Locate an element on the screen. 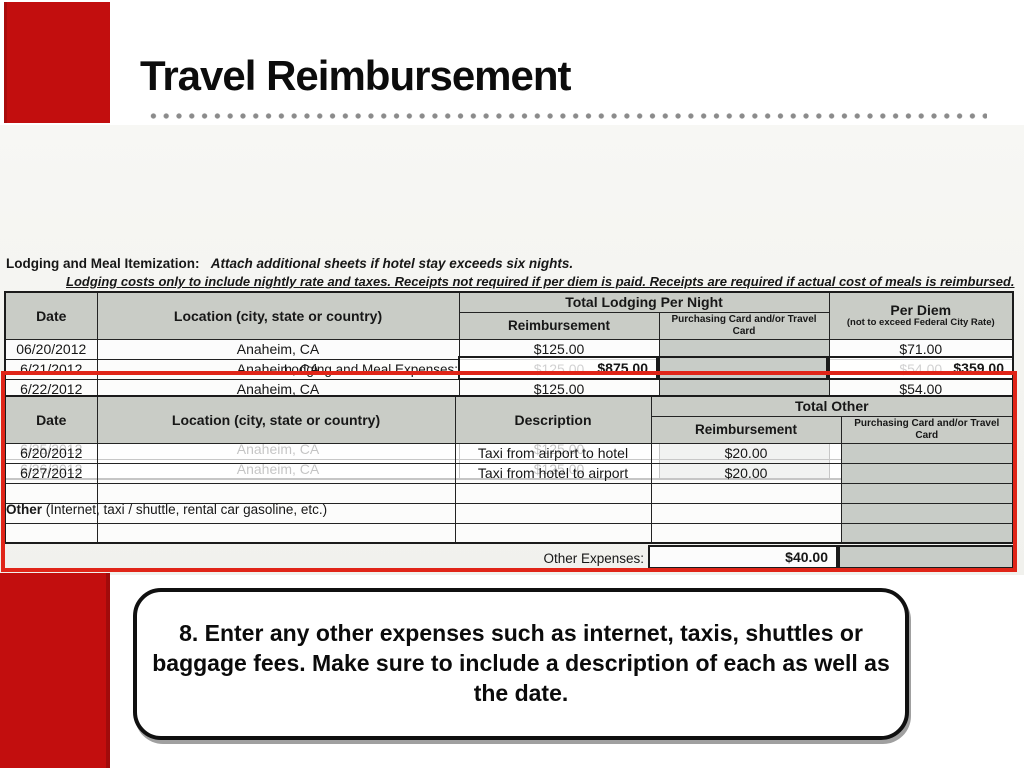  per-diem-note: (not to exceed Federal City Rate) is located at coordinates (920, 323).